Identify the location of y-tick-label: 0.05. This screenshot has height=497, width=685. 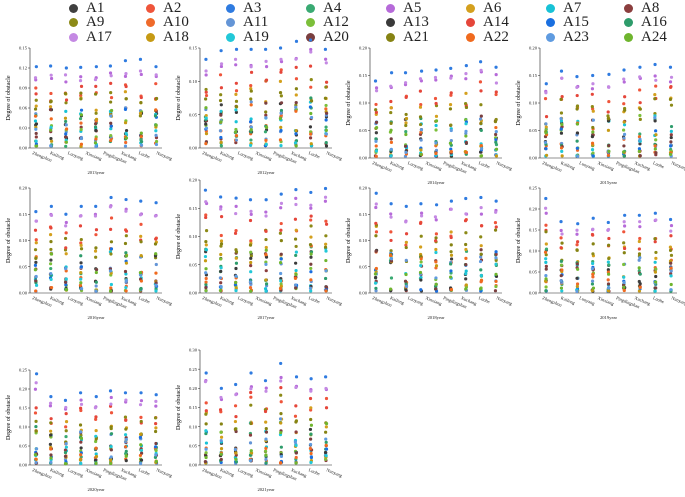
(193, 264).